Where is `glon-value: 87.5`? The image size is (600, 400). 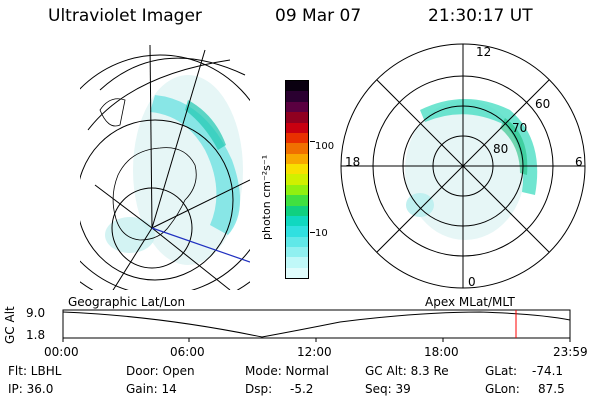 glon-value: 87.5 is located at coordinates (551, 389).